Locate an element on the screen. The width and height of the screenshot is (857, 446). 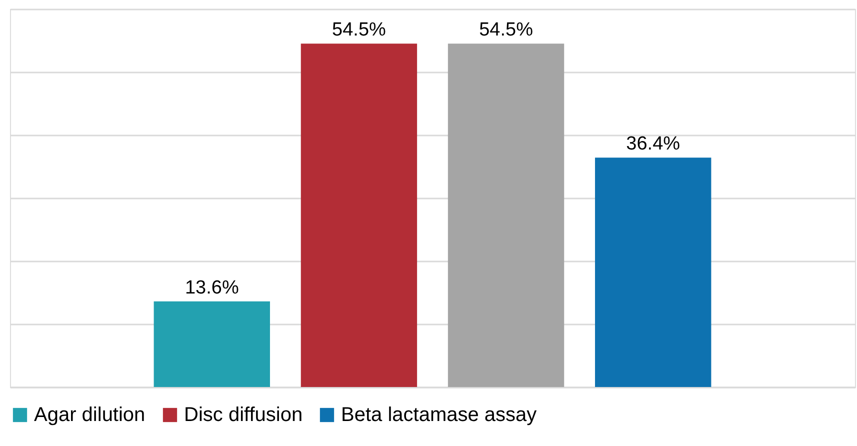
data-label: 36.4% is located at coordinates (653, 144).